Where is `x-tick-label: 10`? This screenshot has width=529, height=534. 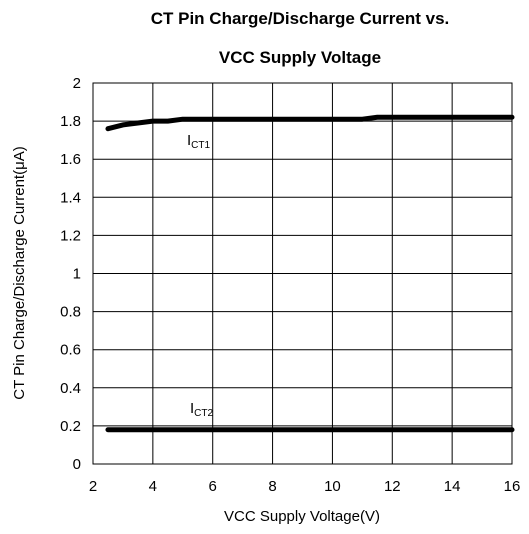
x-tick-label: 10 is located at coordinates (332, 486).